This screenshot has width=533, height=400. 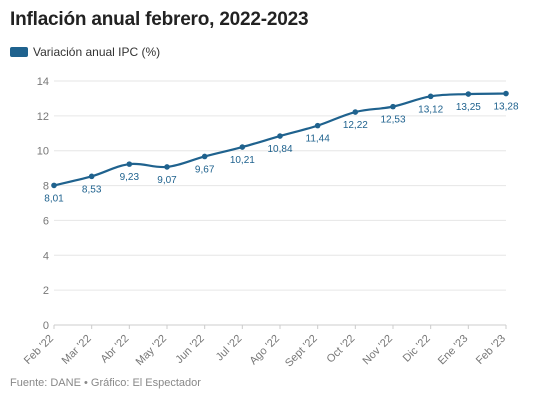 What do you see at coordinates (77, 350) in the screenshot?
I see `x-tick-label: Mar '22` at bounding box center [77, 350].